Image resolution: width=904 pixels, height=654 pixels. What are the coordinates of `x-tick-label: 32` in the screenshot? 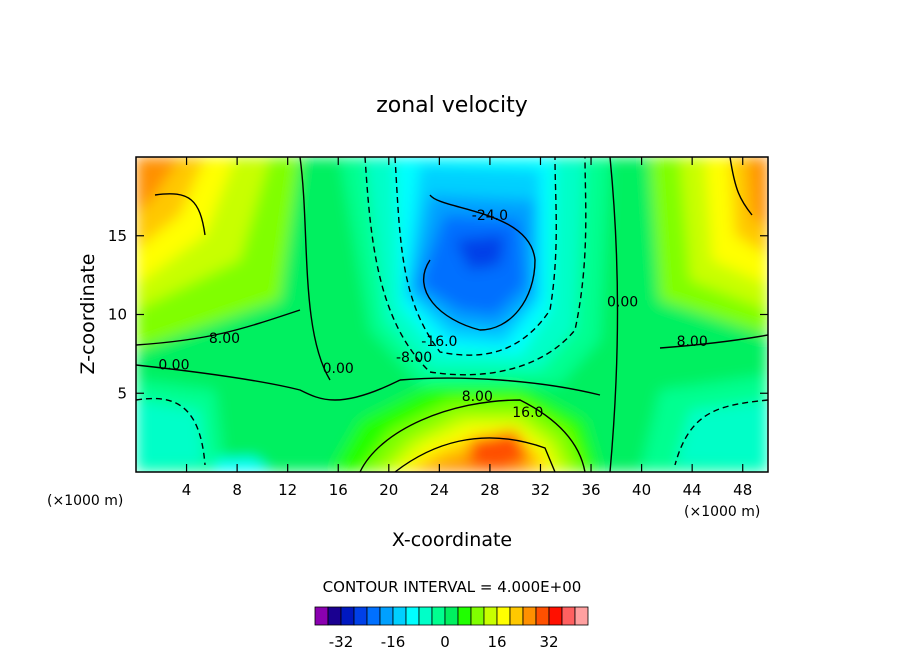 It's located at (540, 490).